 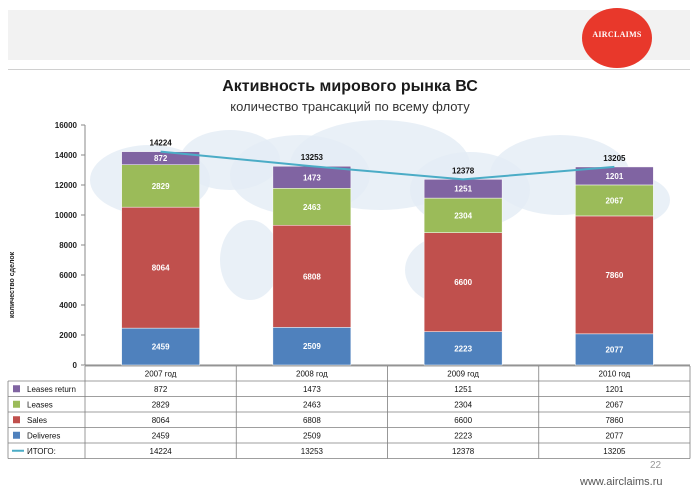 What do you see at coordinates (161, 158) in the screenshot?
I see `data-label: 872` at bounding box center [161, 158].